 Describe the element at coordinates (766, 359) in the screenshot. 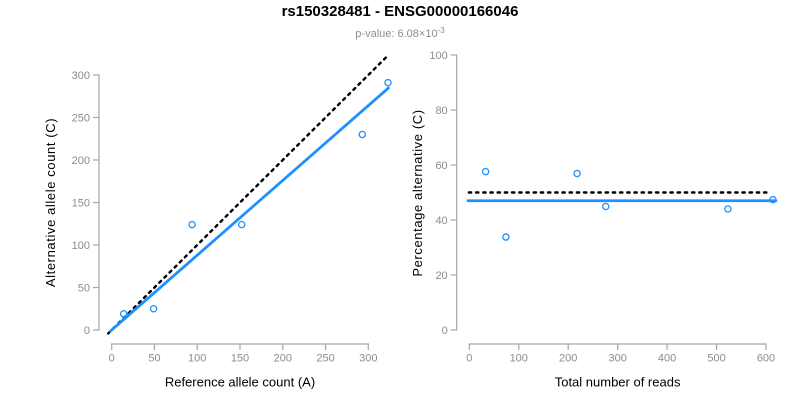

I see `x-tick-label: 600` at that location.